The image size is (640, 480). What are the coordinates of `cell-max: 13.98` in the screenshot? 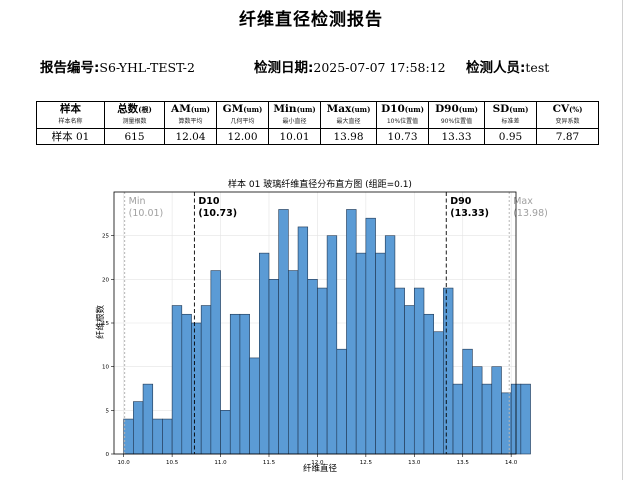 It's located at (348, 136).